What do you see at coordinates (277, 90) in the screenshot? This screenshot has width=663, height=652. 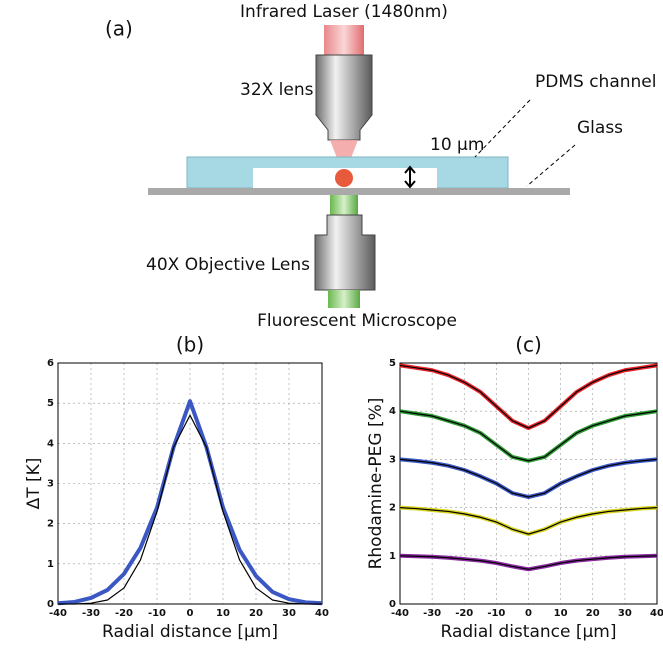 I see `lens-label: 32X lens` at bounding box center [277, 90].